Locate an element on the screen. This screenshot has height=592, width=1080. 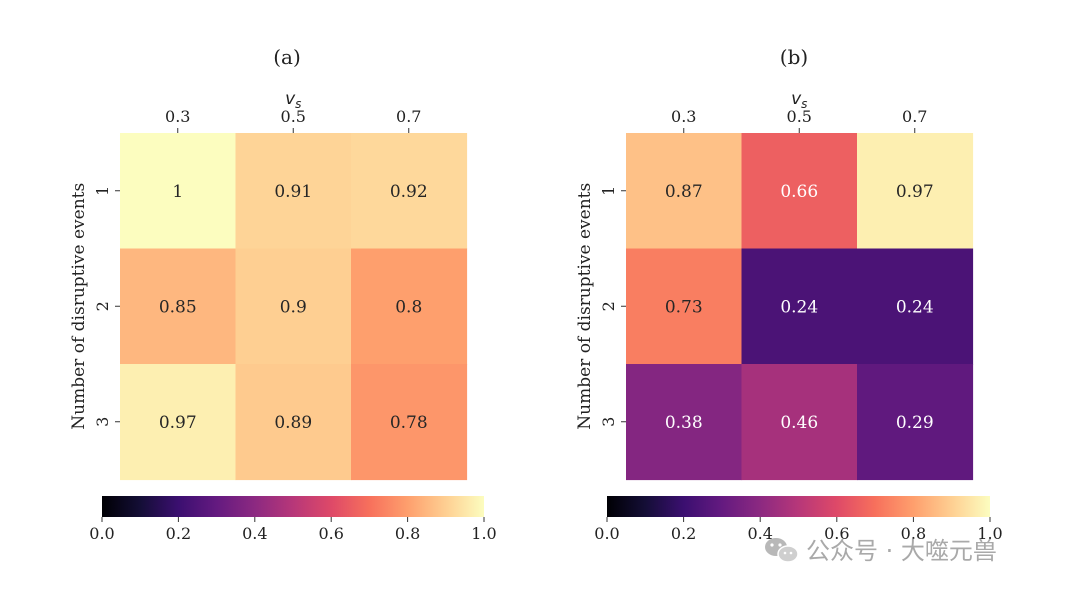
cell-label: 0.87 is located at coordinates (684, 192).